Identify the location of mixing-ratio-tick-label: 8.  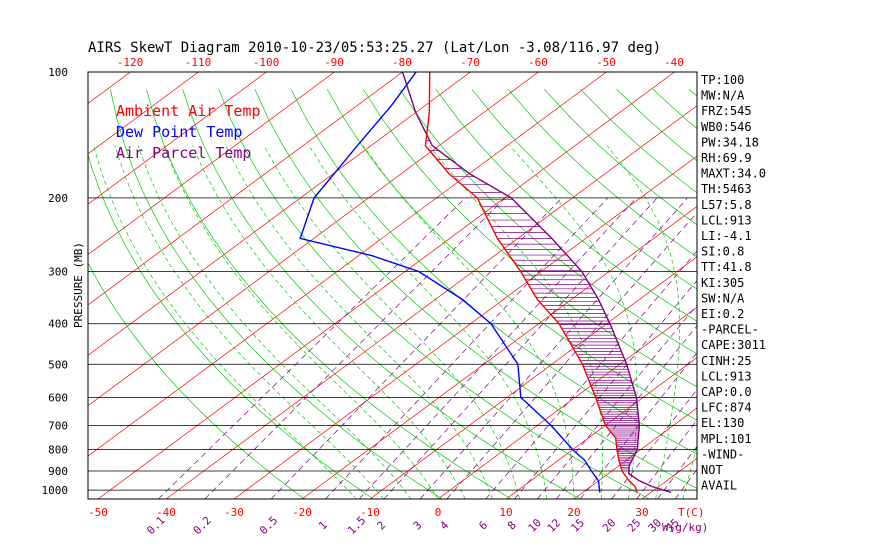
(512, 526).